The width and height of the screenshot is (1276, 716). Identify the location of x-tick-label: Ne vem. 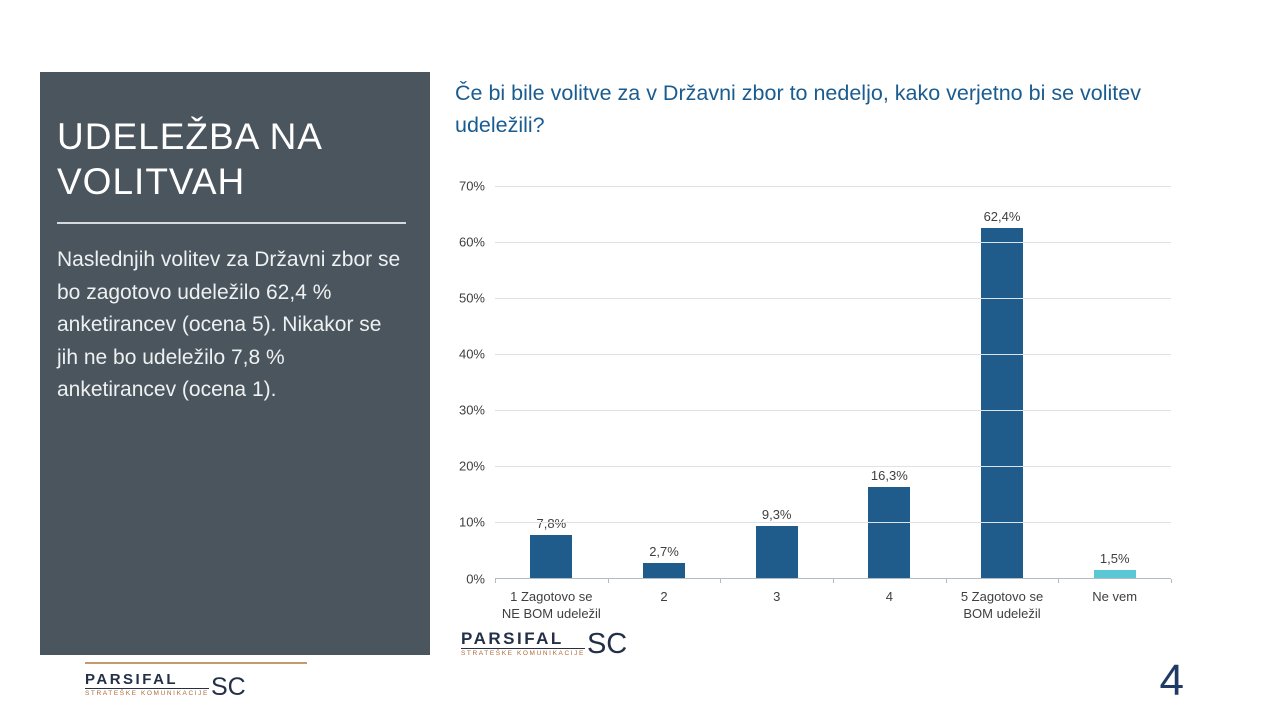
(1115, 596).